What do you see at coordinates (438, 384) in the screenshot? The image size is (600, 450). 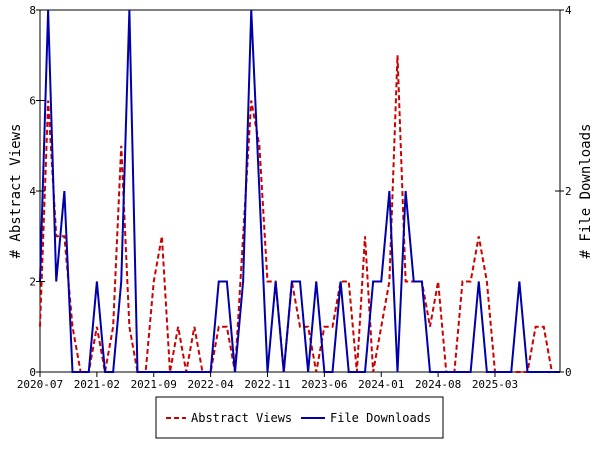 I see `x-tick-label: 2024-08` at bounding box center [438, 384].